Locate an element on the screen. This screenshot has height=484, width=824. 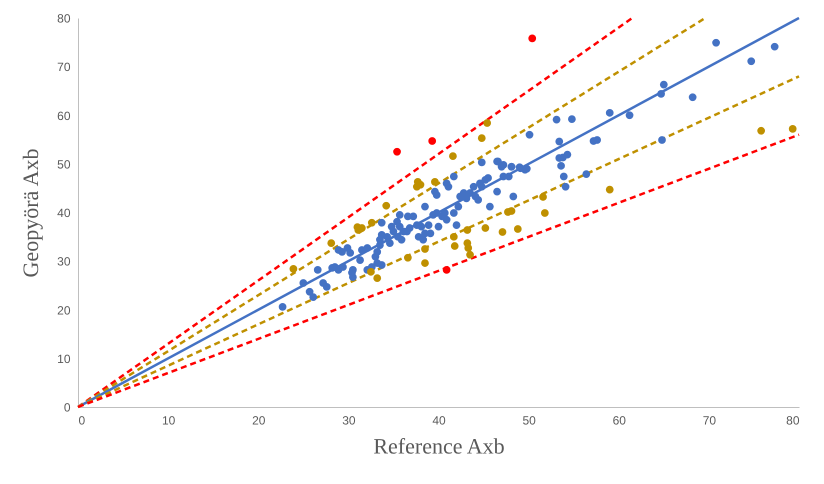
y-tick-label: 30 is located at coordinates (64, 261).